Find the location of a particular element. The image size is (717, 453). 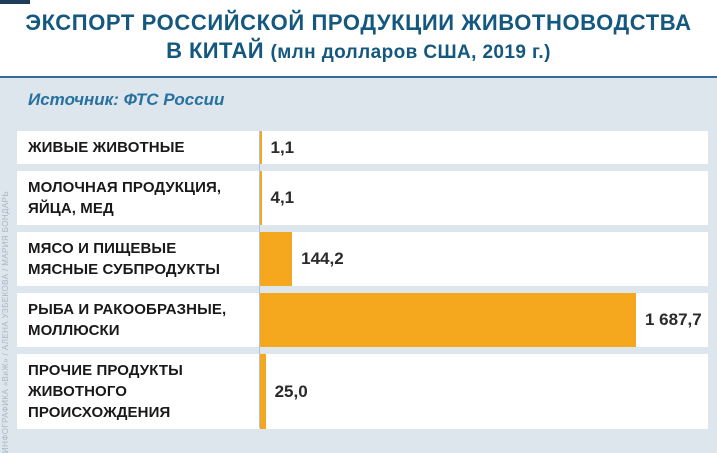

chart-row: МЯСО И ПИЩЕВЫЕ МЯСНЫЕ СУБПРОДУКТЫ 144,2 is located at coordinates (362, 259).